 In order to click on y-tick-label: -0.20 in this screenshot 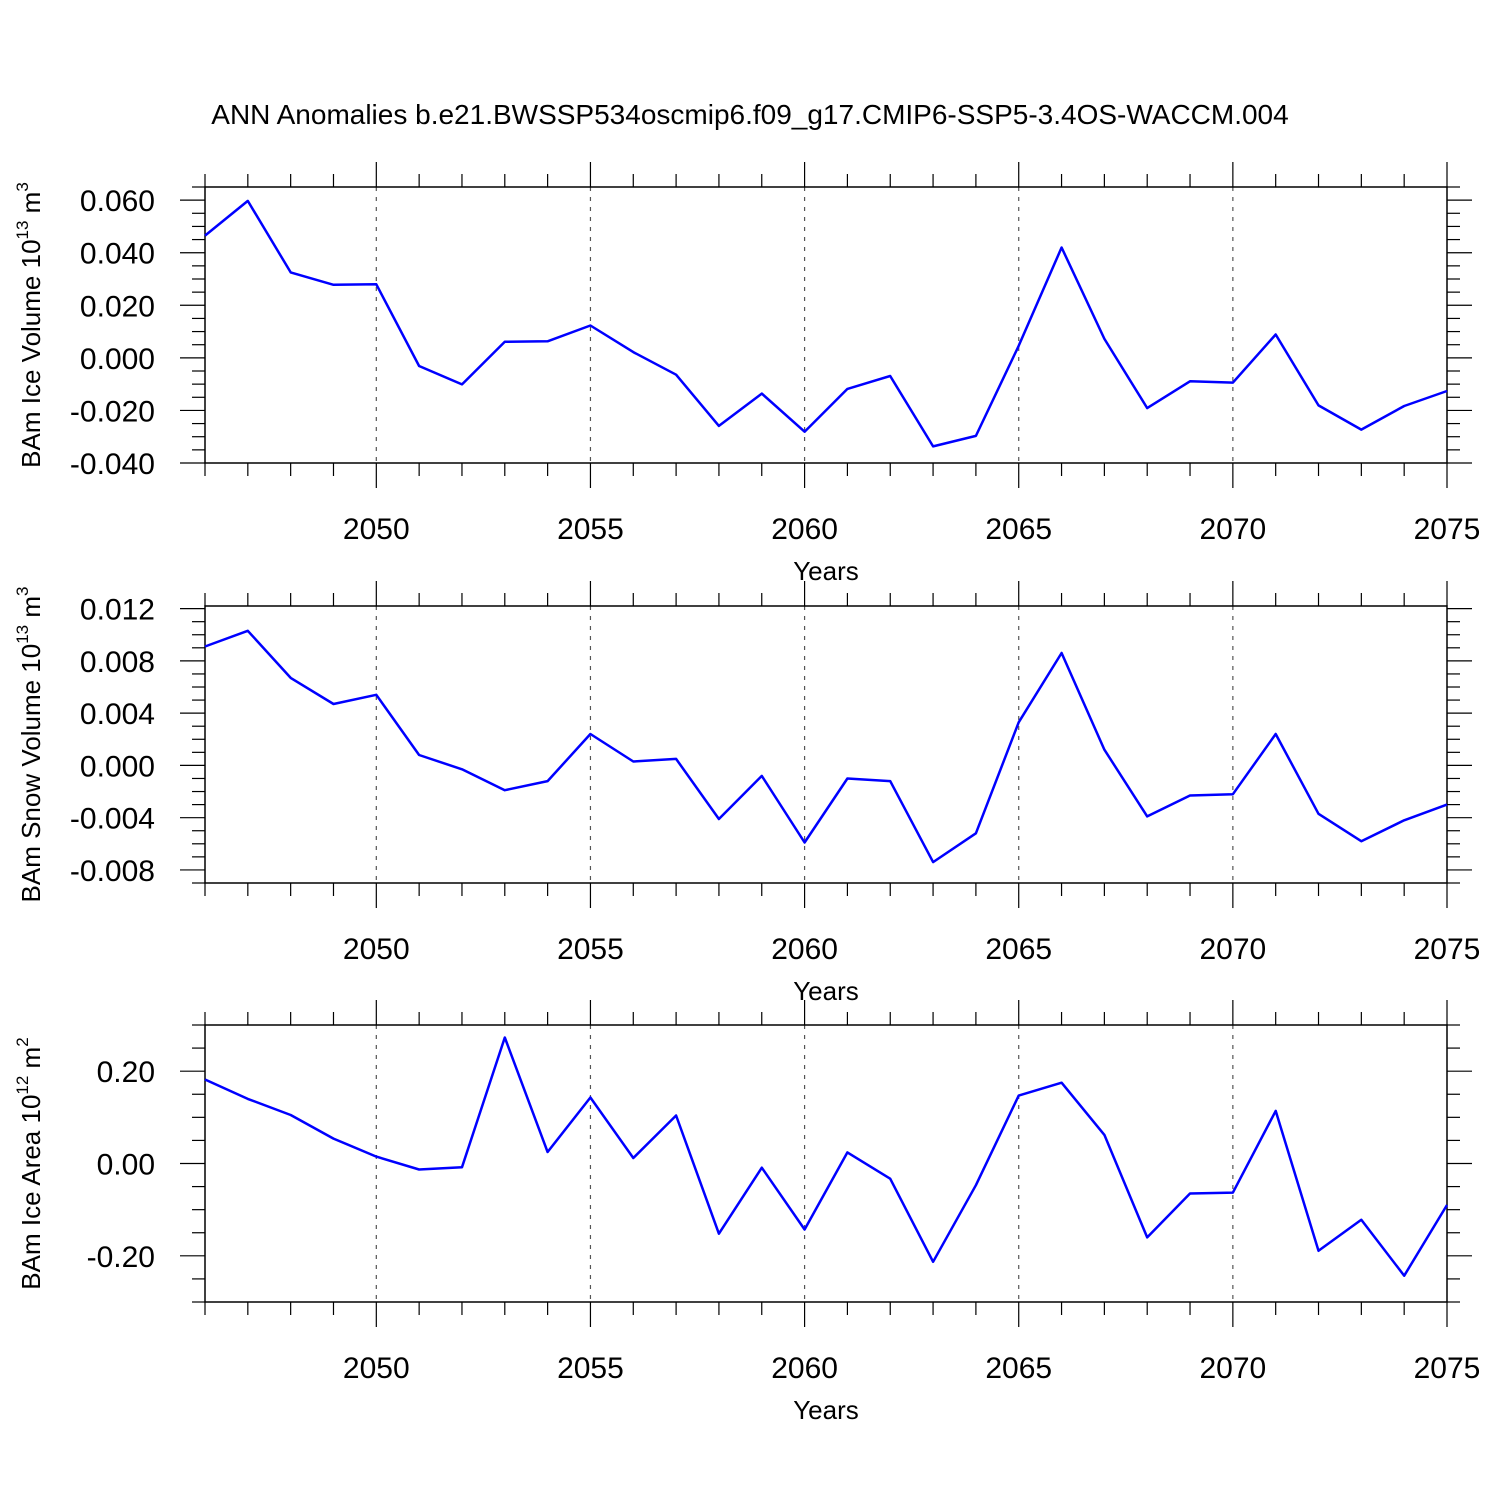, I will do `click(121, 1257)`.